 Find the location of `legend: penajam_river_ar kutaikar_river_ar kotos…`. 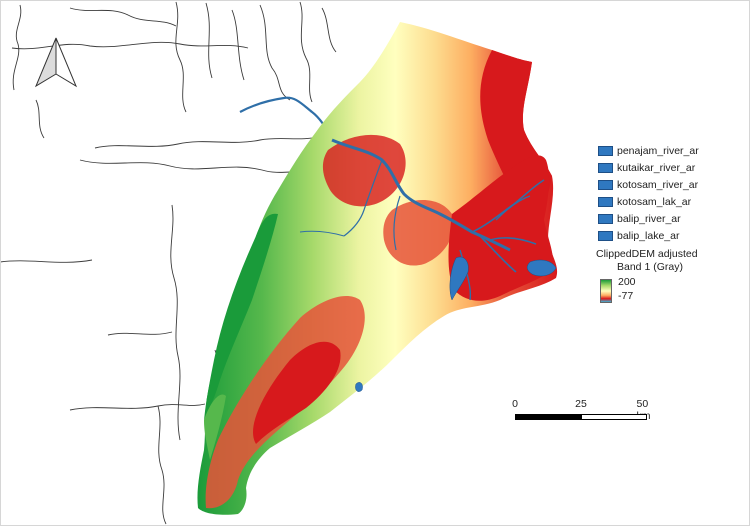

legend: penajam_river_ar kutaikar_river_ar kotos… is located at coordinates (671, 224).